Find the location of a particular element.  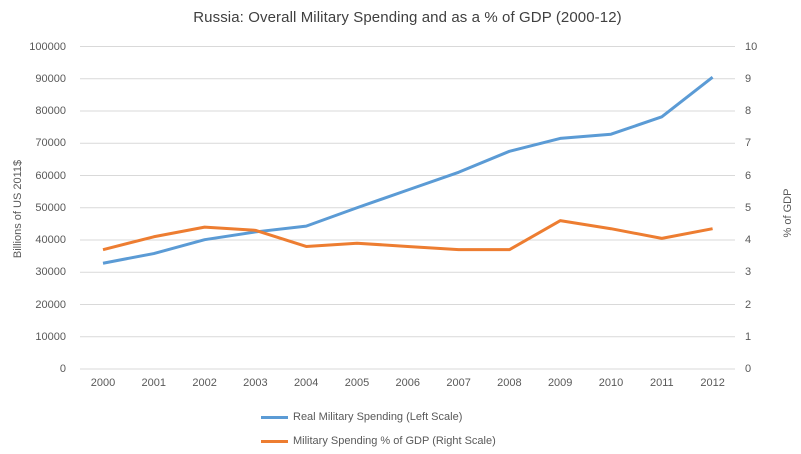

x-axis-tick-label: 2001 is located at coordinates (154, 383).